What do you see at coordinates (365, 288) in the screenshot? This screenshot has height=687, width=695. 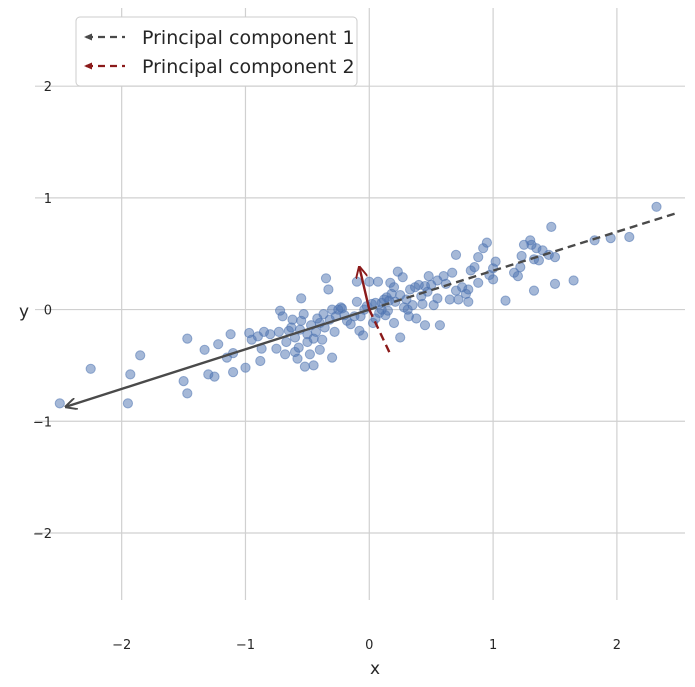 I see `pc2-arrow` at bounding box center [365, 288].